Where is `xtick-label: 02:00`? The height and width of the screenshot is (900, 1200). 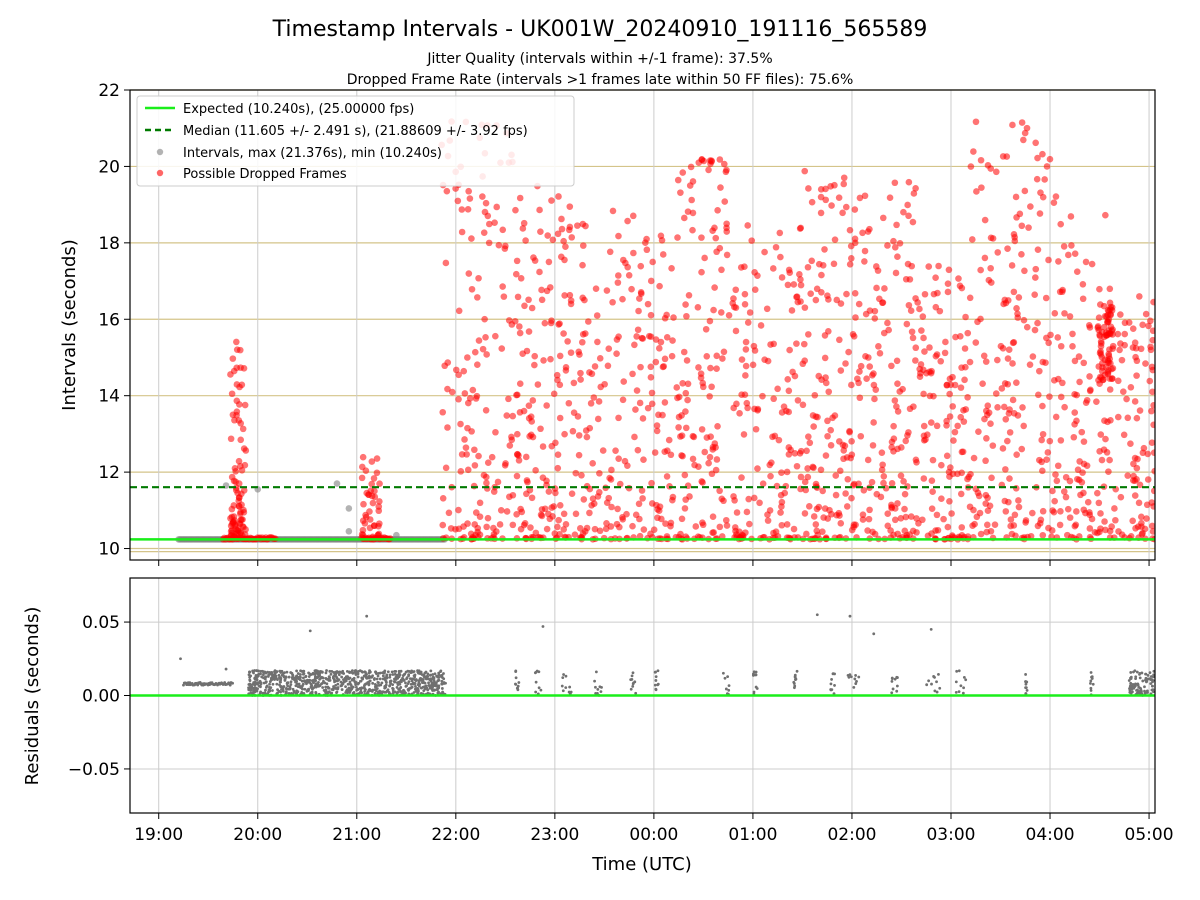
xtick-label: 02:00 is located at coordinates (851, 835).